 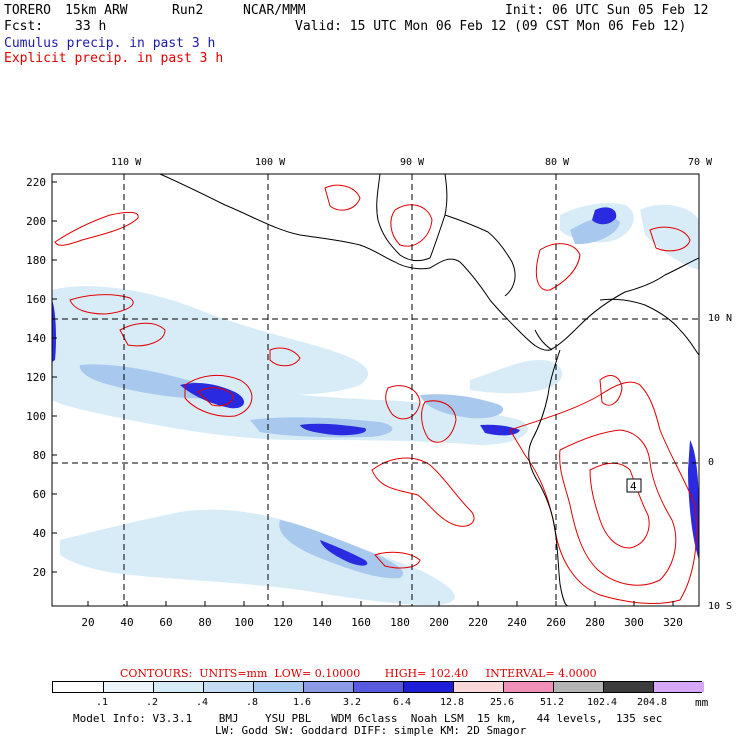 I want to click on colorbar, so click(x=378, y=687).